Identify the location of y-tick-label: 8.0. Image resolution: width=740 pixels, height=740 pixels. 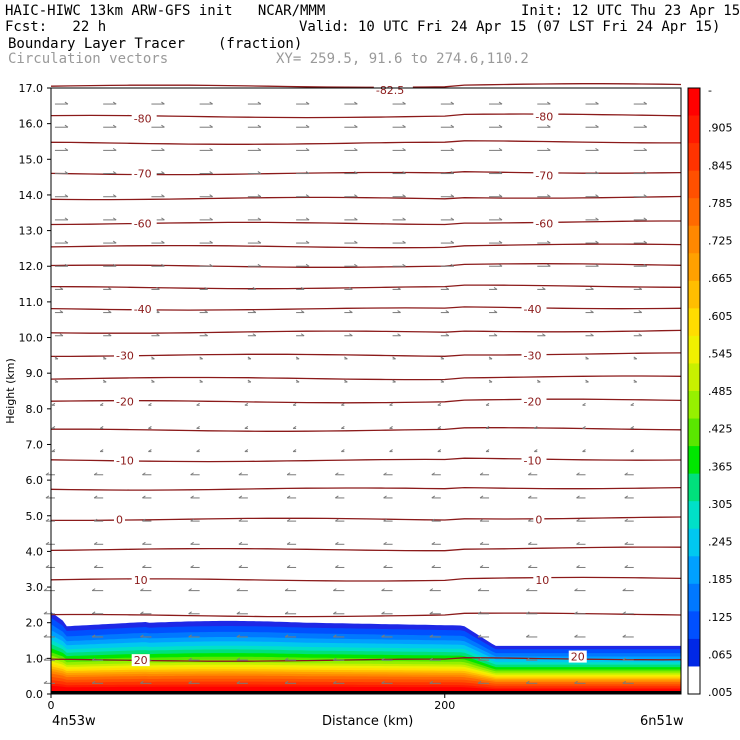
(35, 409).